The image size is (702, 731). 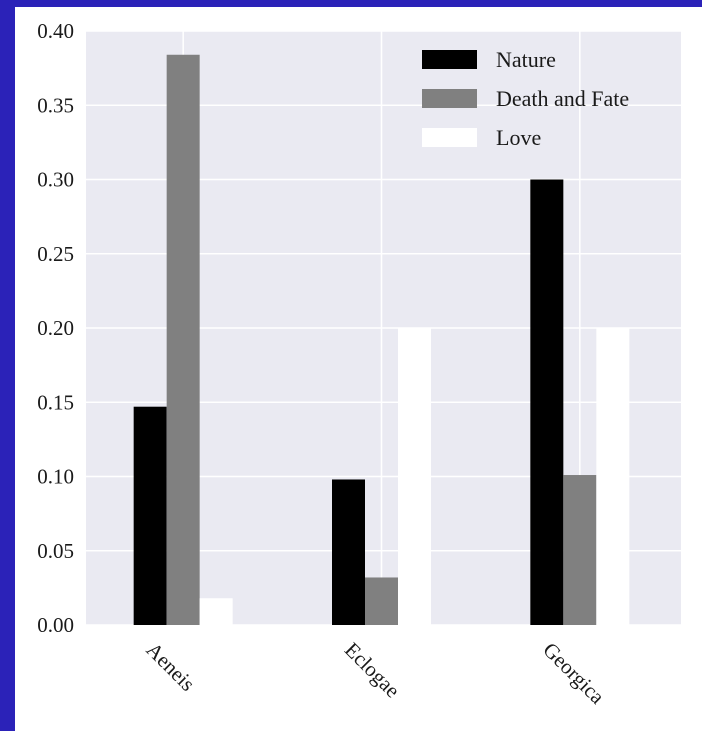 I want to click on bar-love-aeneis, so click(x=216, y=611).